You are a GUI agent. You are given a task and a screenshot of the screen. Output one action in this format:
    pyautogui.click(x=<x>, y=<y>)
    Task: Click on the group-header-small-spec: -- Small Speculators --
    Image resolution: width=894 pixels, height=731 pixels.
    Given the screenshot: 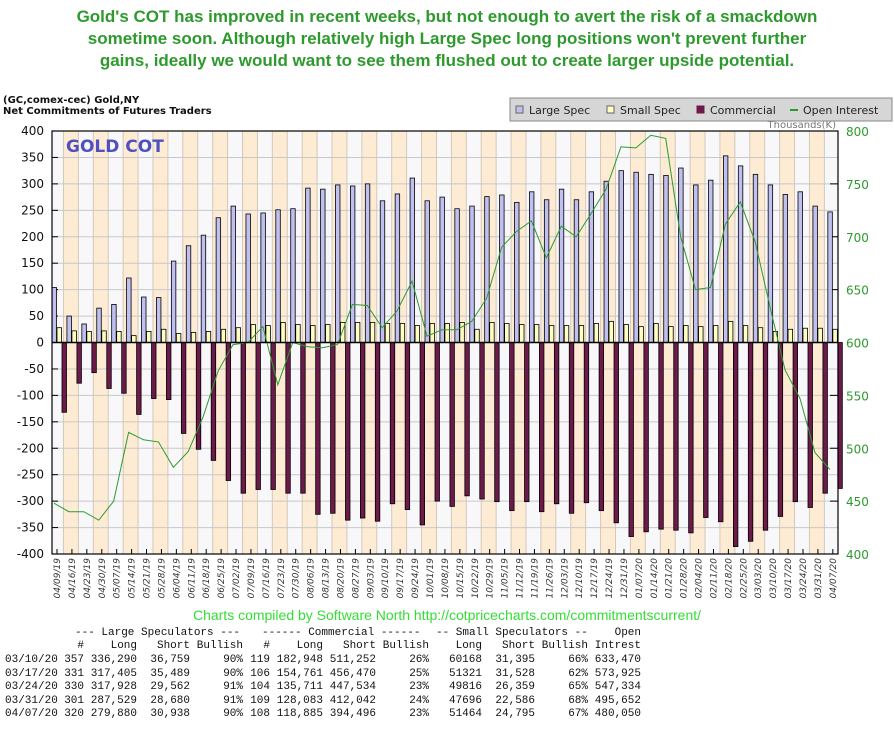 What is the action you would take?
    pyautogui.click(x=512, y=633)
    